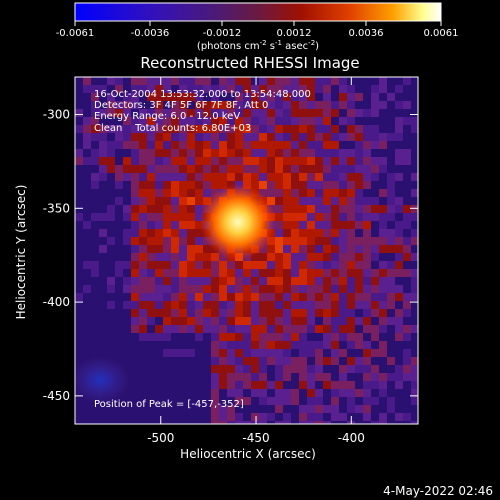 The image size is (500, 500). Describe the element at coordinates (167, 116) in the screenshot. I see `info-line-energy: Energy Range: 6.0 - 12.0 keV` at that location.